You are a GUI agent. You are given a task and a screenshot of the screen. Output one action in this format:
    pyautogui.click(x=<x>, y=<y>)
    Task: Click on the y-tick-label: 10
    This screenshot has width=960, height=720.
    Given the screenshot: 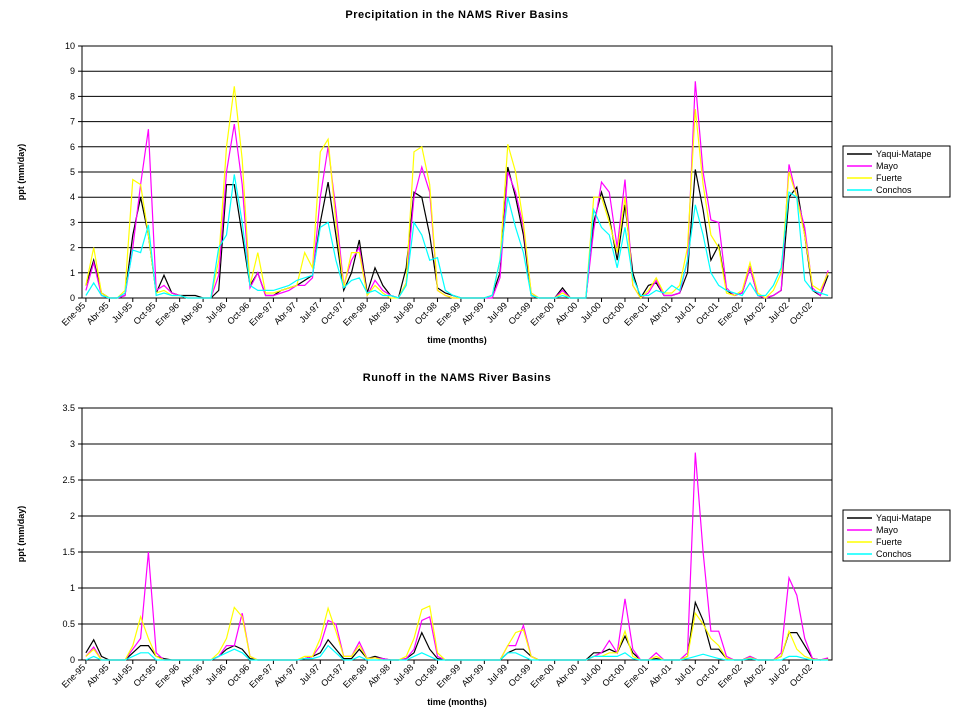 What is the action you would take?
    pyautogui.click(x=70, y=46)
    